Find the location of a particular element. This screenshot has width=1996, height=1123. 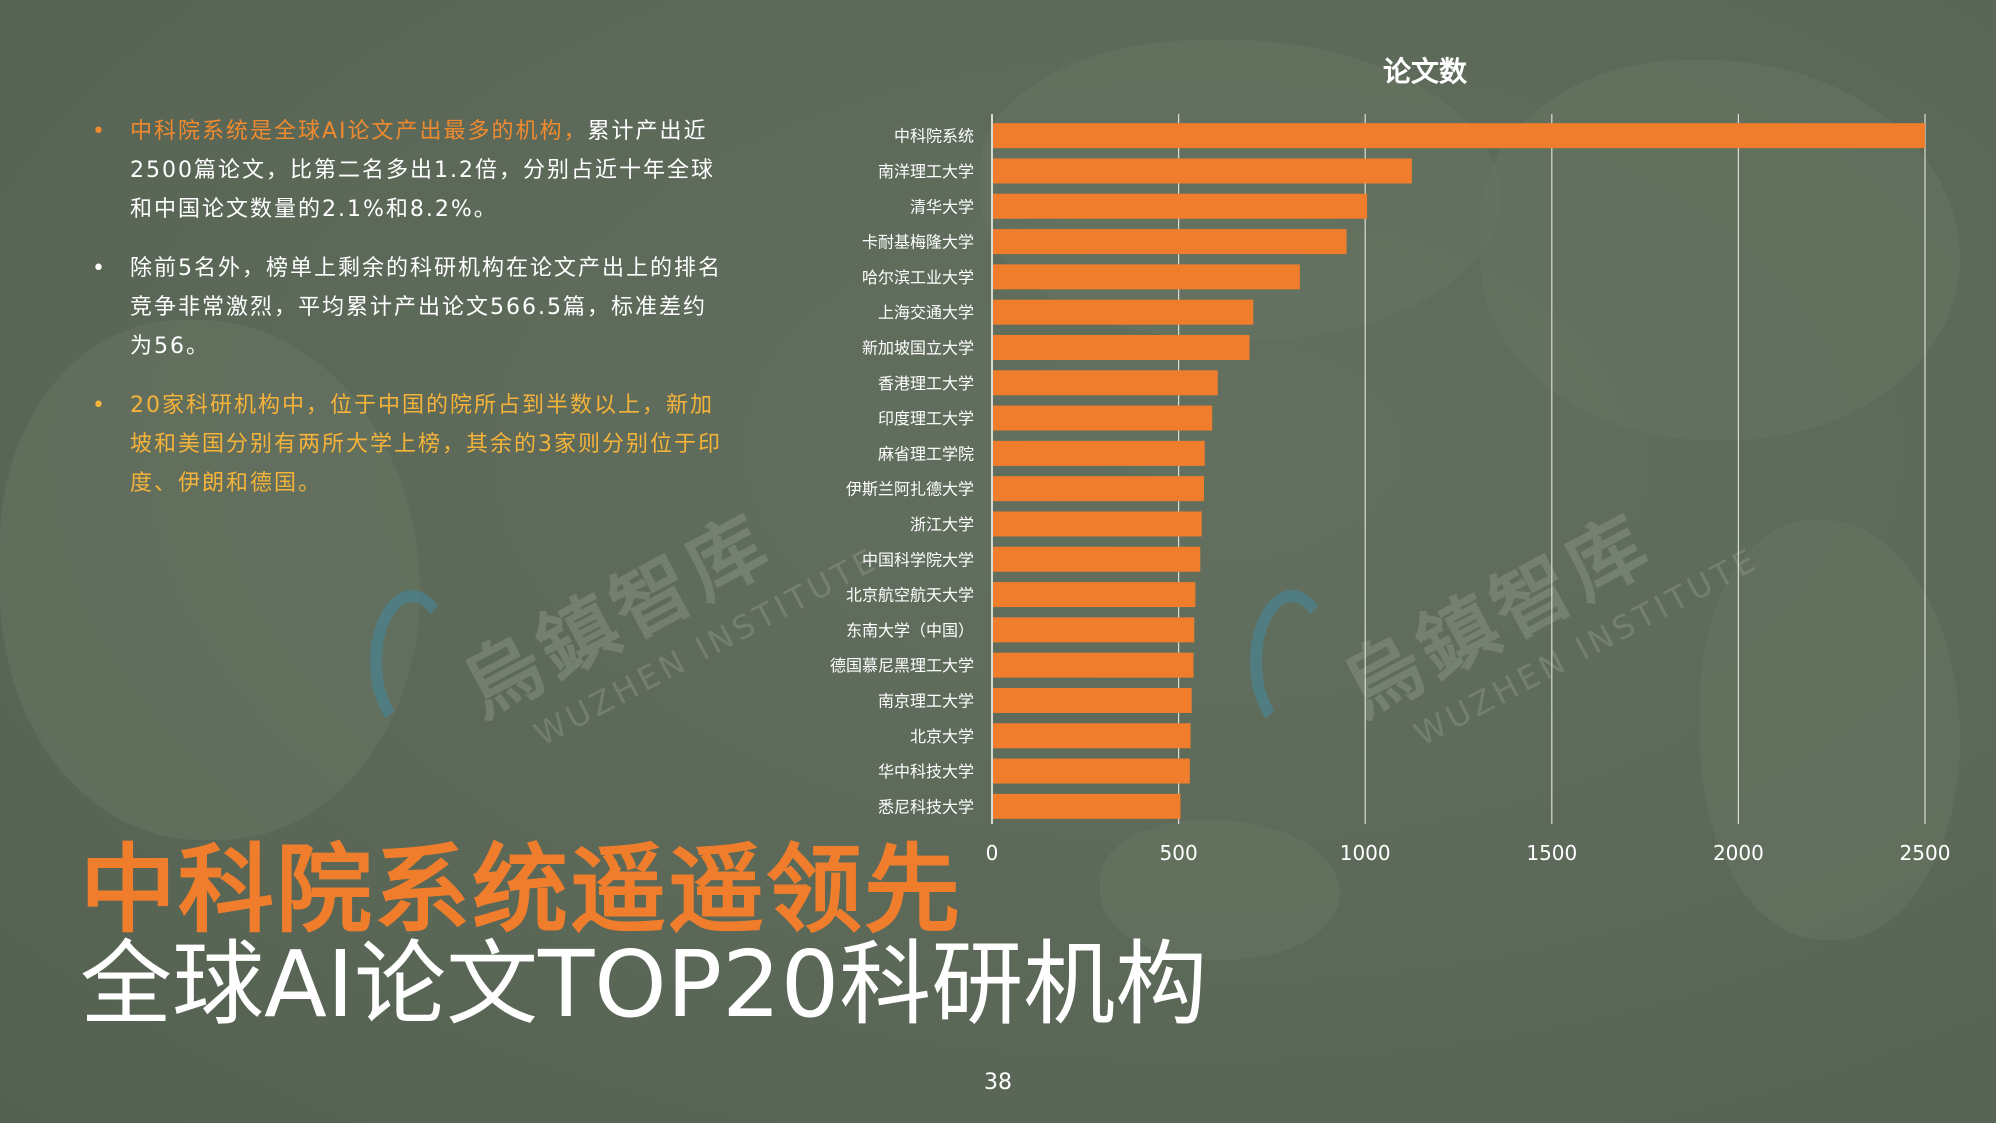

x-tick-label: 1500 is located at coordinates (1551, 853).